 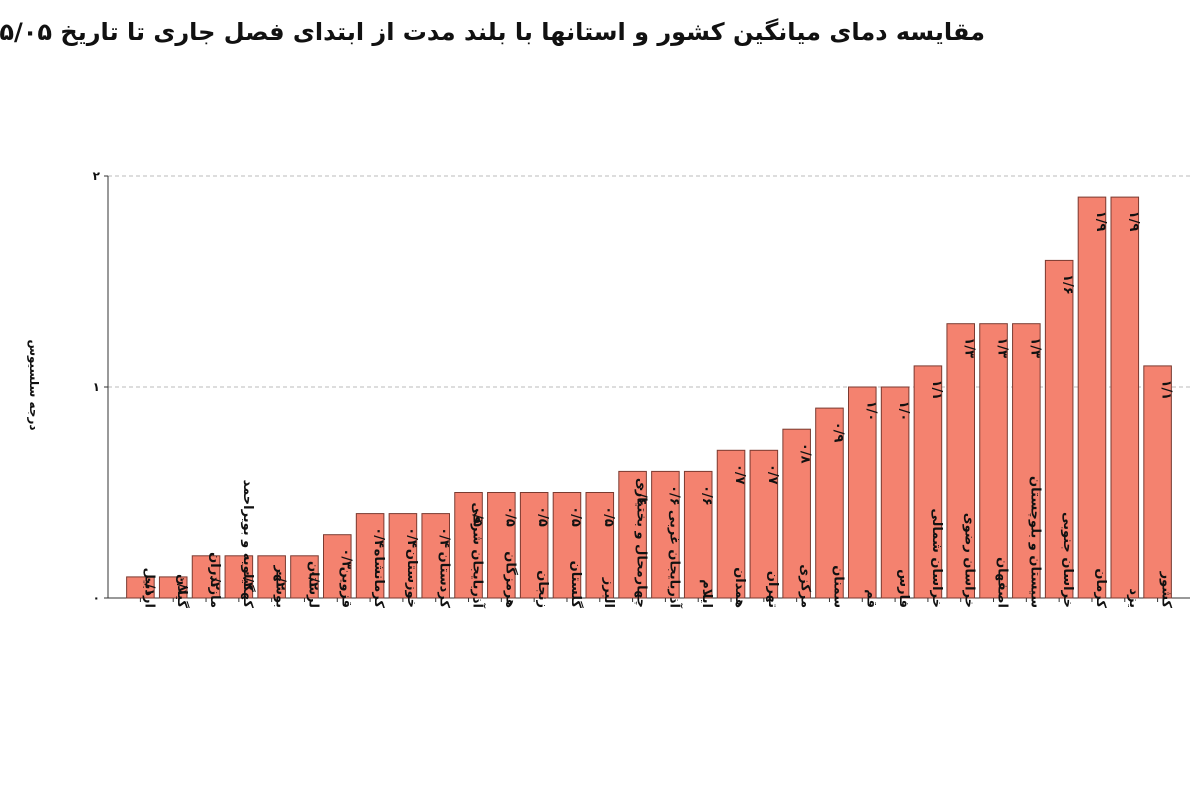 I want to click on x-tick-label: هرمزگان, so click(x=510, y=579).